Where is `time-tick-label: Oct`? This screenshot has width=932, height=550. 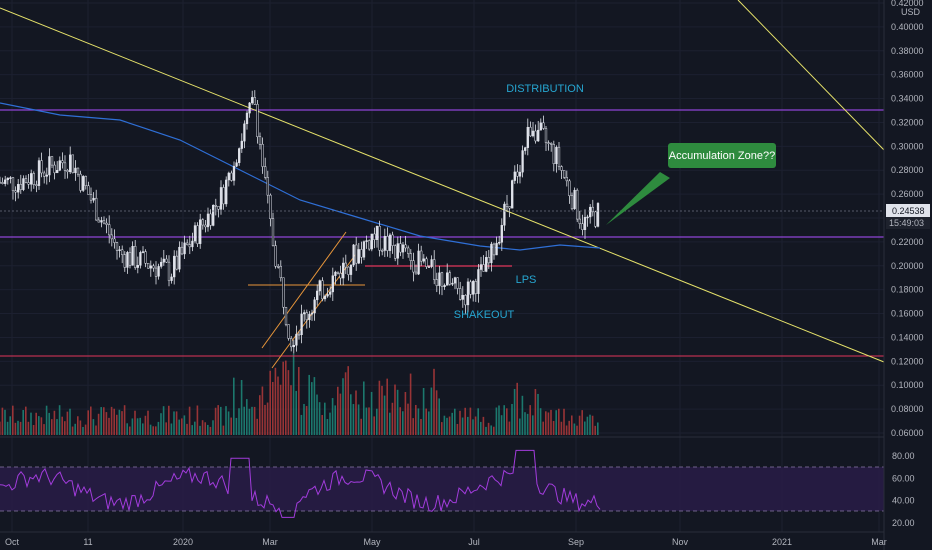 time-tick-label: Oct is located at coordinates (12, 542).